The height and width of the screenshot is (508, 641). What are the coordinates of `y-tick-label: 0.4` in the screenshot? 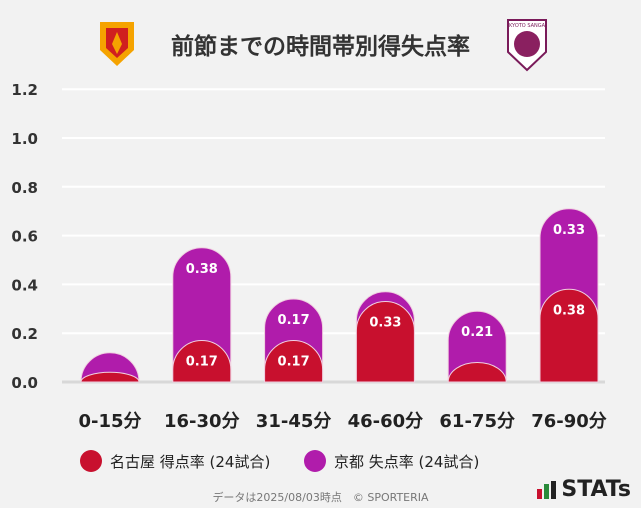 It's located at (24, 285).